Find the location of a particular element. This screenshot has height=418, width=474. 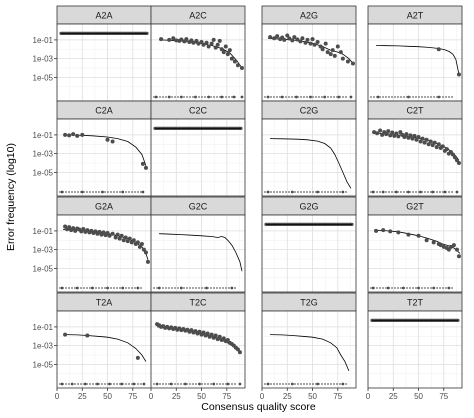

facet-g2c: G2C is located at coordinates (198, 244).